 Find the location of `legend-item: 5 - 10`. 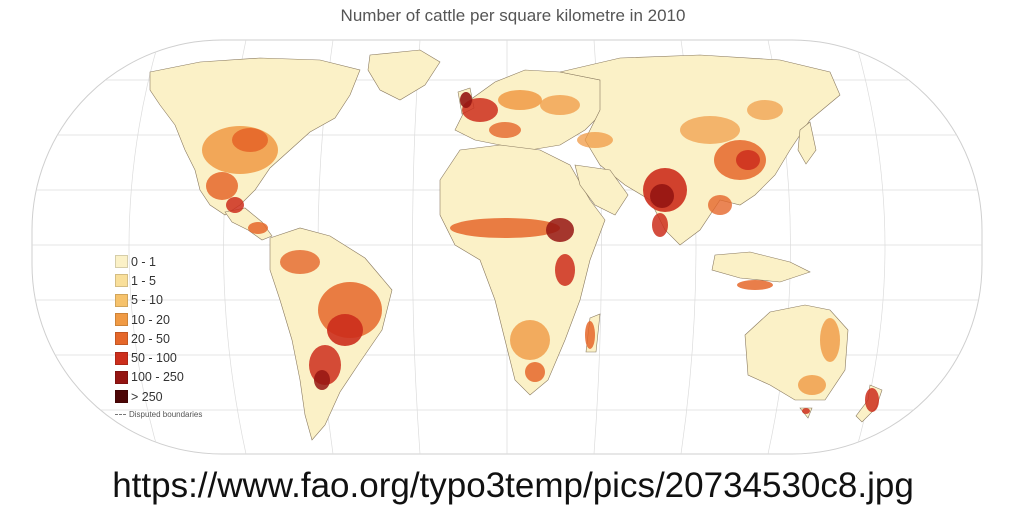

legend-item: 5 - 10 is located at coordinates (158, 300).